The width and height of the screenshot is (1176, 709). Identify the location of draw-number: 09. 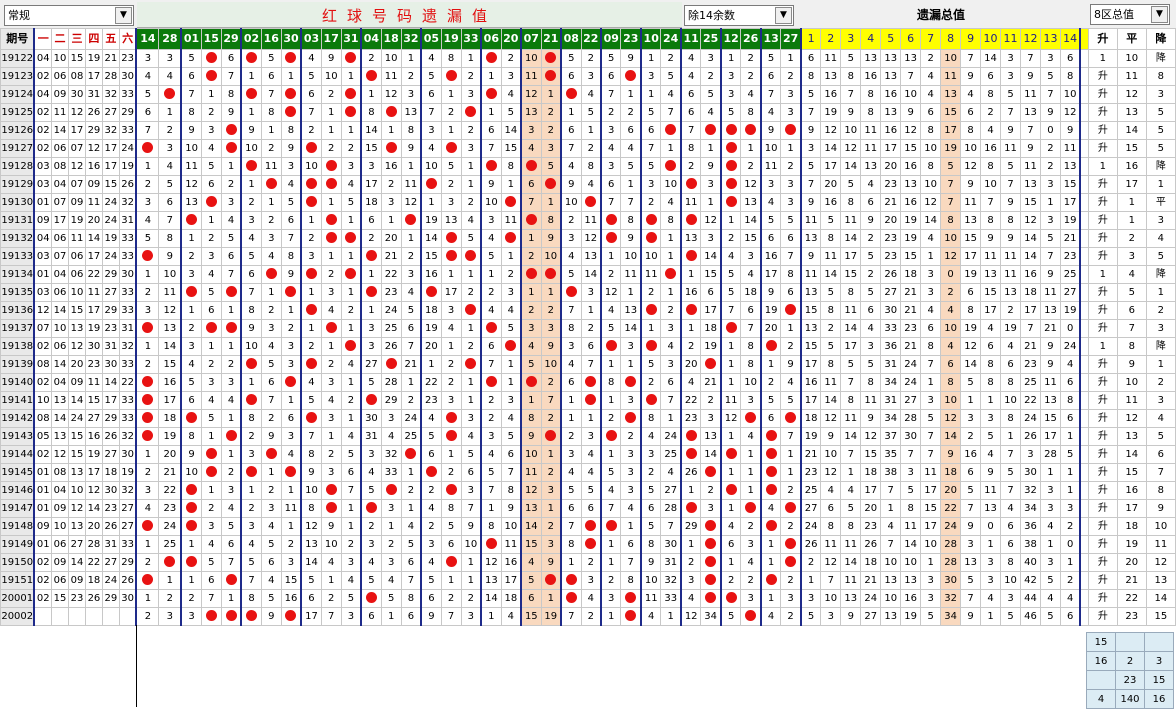
(59, 562).